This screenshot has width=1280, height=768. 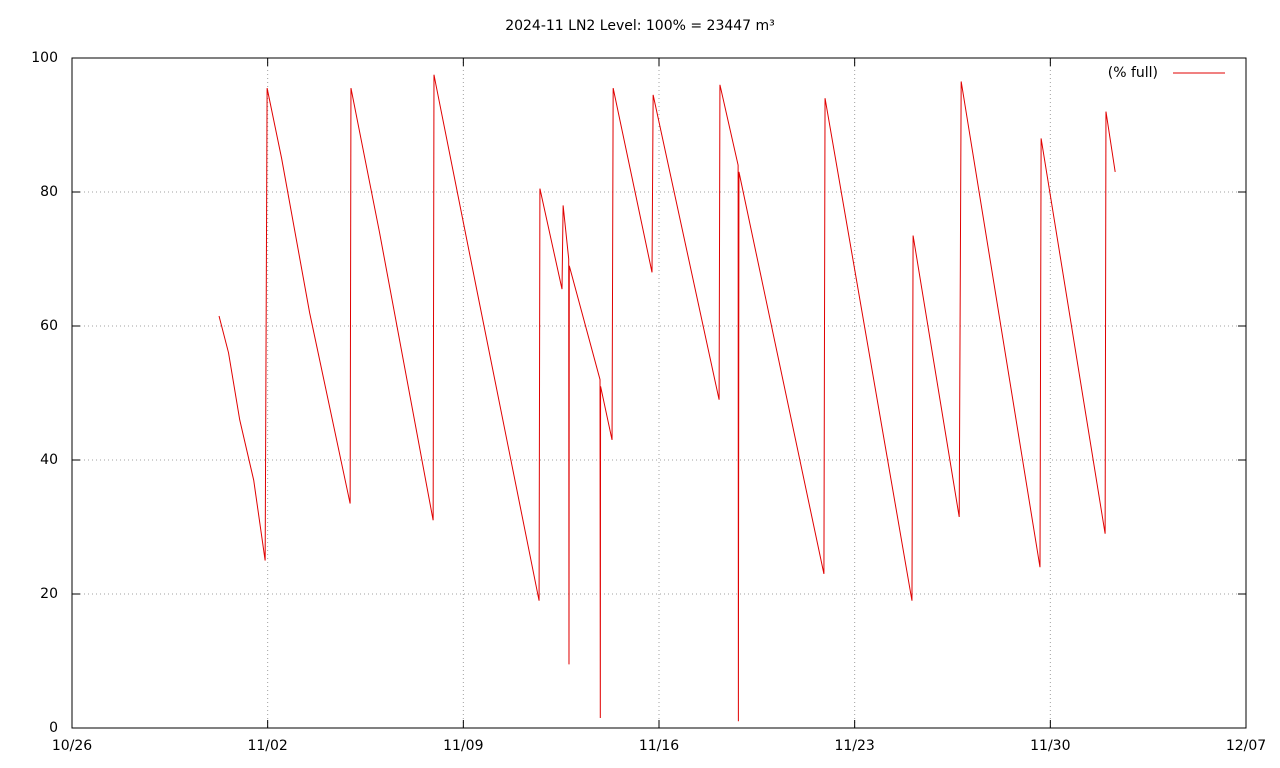 I want to click on y-tick-label: 20, so click(x=49, y=594).